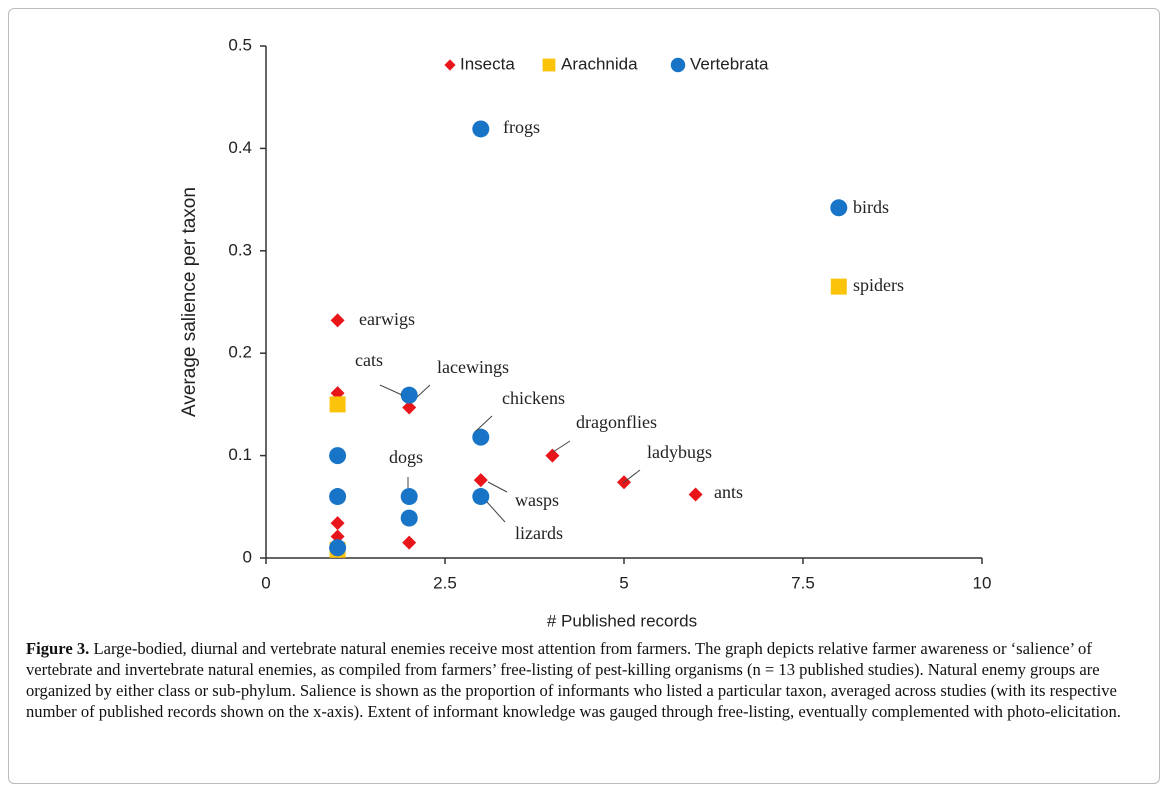  What do you see at coordinates (473, 367) in the screenshot?
I see `point-label: lacewings` at bounding box center [473, 367].